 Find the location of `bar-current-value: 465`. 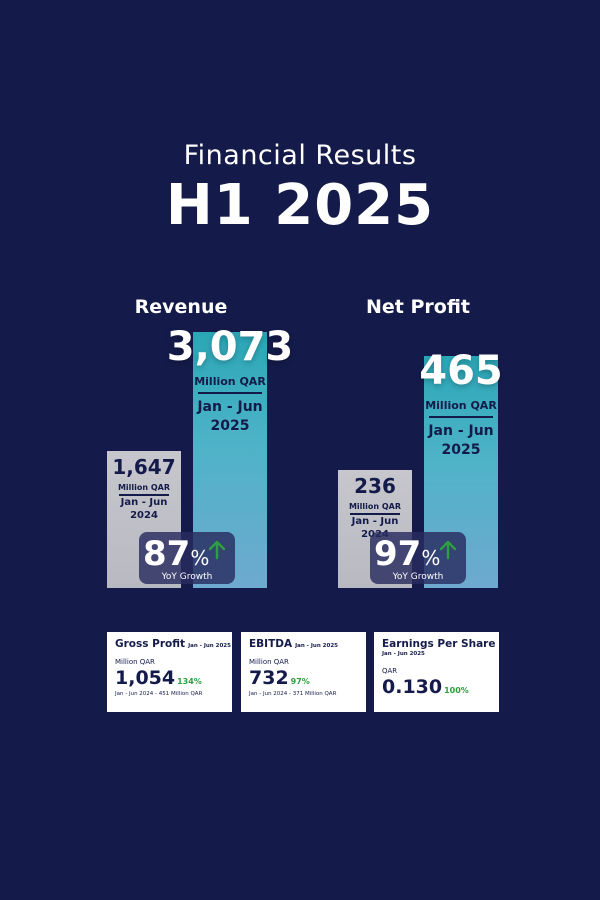

bar-current-value: 465 is located at coordinates (461, 371).